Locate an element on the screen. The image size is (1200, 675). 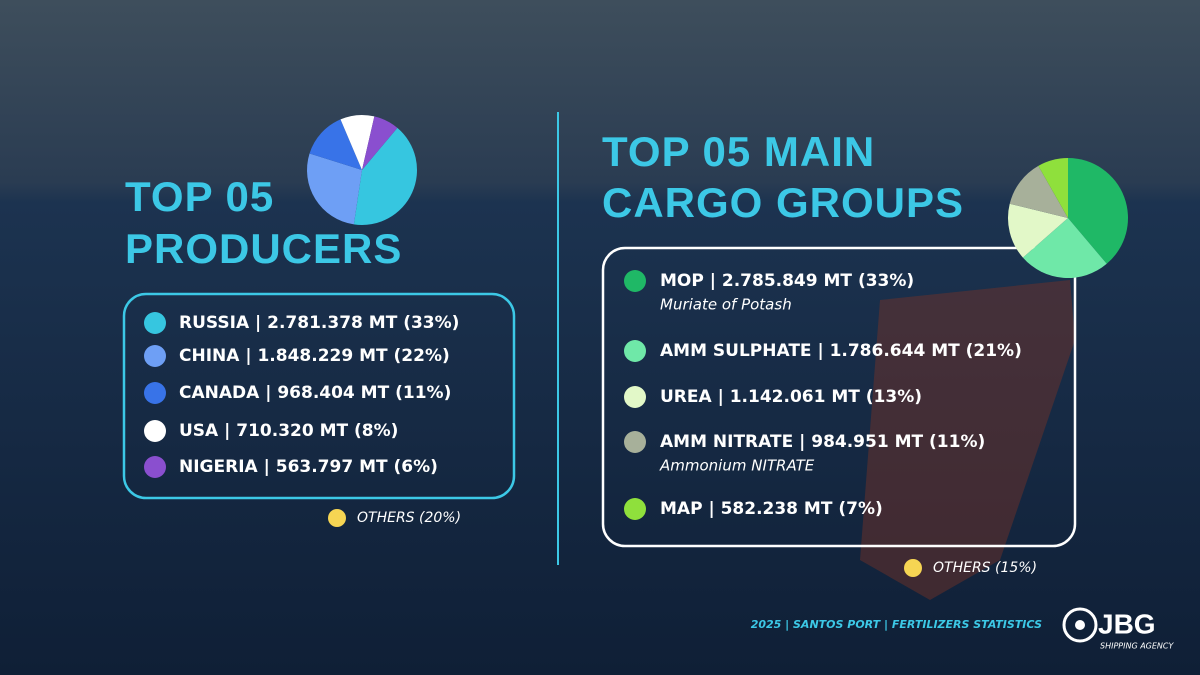
legend-label: RUSSIA | 2.781.378 MT (33%) is located at coordinates (319, 323).